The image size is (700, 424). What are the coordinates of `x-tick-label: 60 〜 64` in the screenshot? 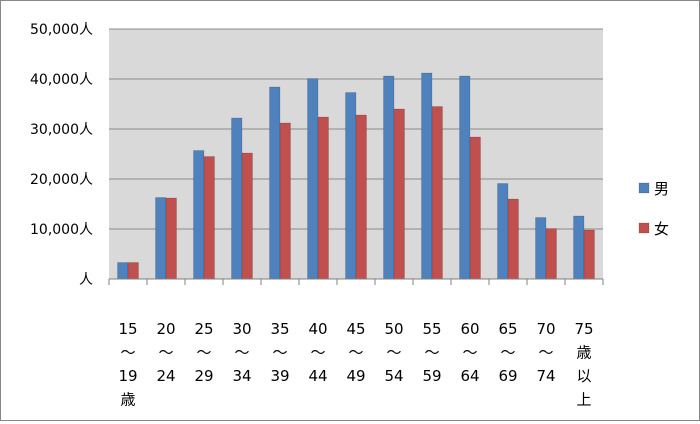 It's located at (469, 352).